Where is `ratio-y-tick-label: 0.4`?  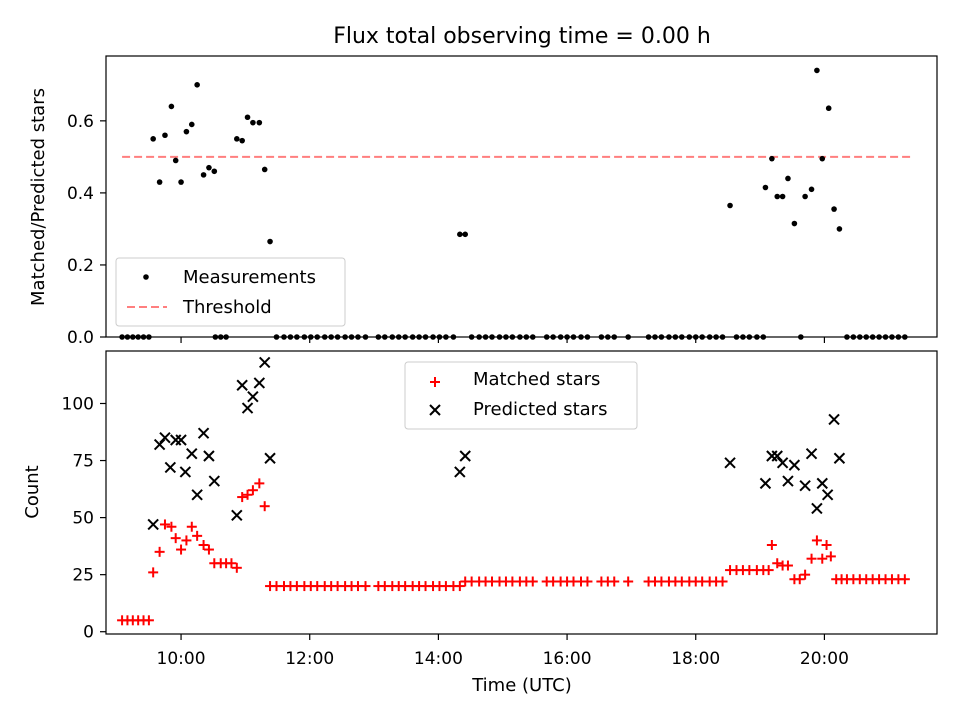 ratio-y-tick-label: 0.4 is located at coordinates (80, 194).